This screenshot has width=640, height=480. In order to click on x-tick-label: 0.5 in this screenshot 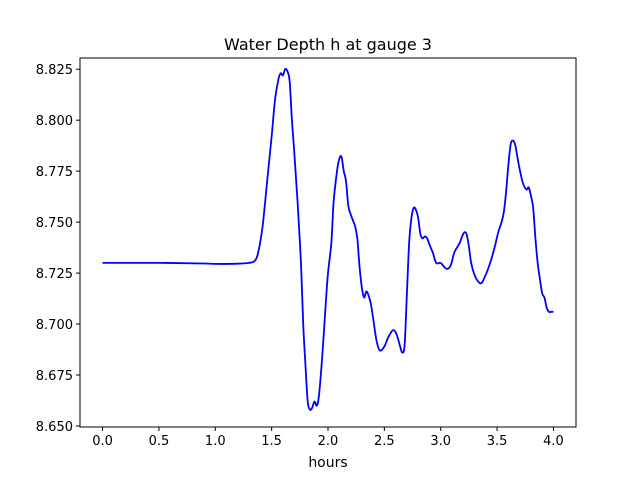, I will do `click(159, 441)`.